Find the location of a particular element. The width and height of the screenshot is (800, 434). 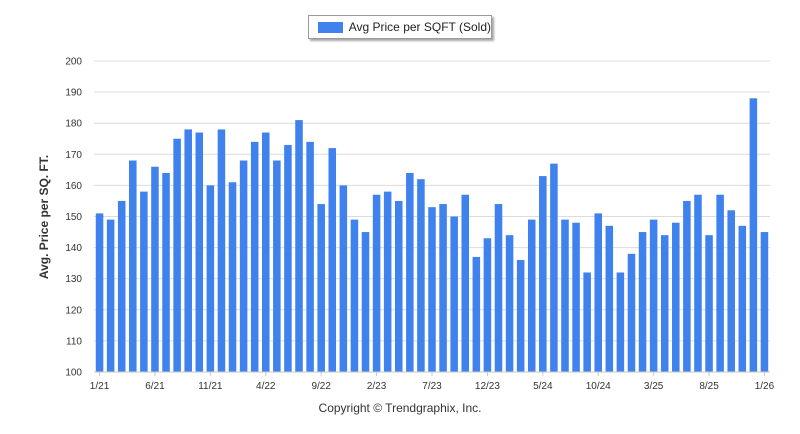

x-tick-label: 10/24 is located at coordinates (598, 386).